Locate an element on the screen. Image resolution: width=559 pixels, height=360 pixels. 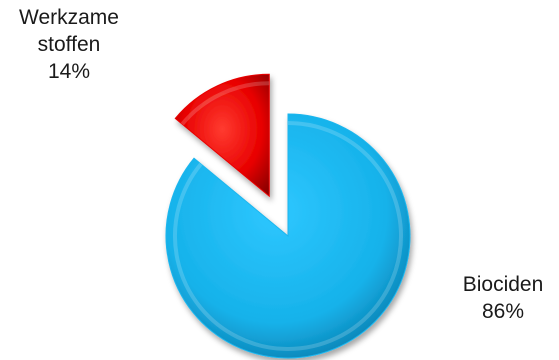
slice-label-biociden-line-1: Biociden is located at coordinates (503, 284).